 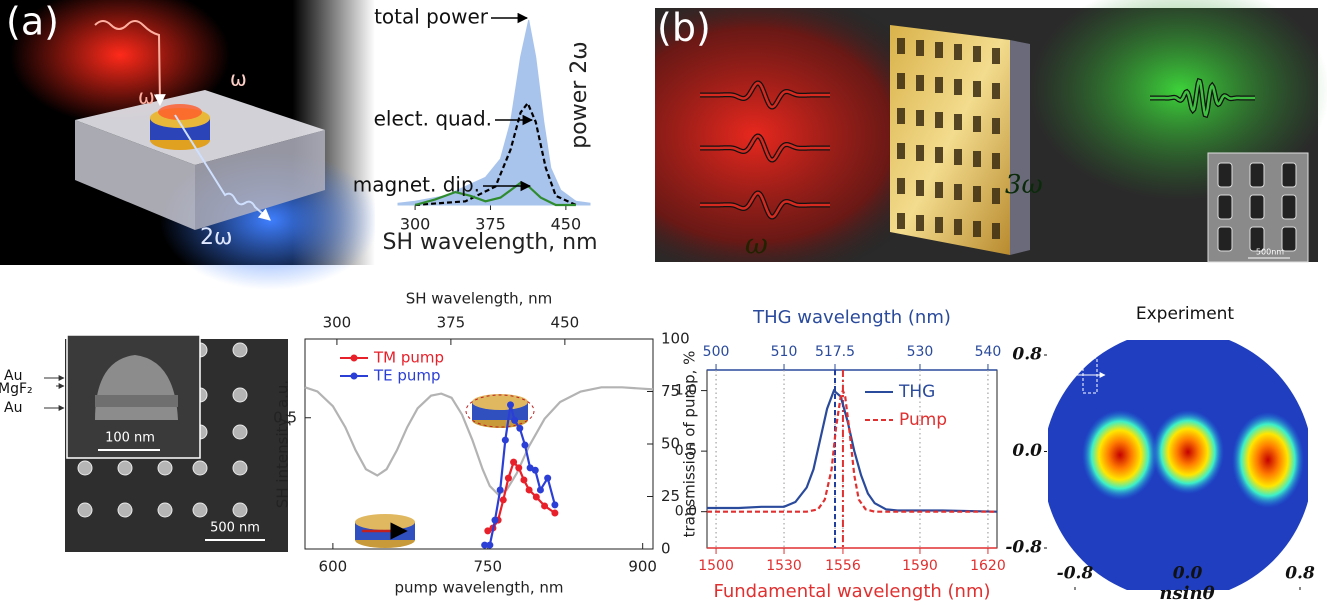 I want to click on x2-tick-label: 300, so click(x=337, y=323).